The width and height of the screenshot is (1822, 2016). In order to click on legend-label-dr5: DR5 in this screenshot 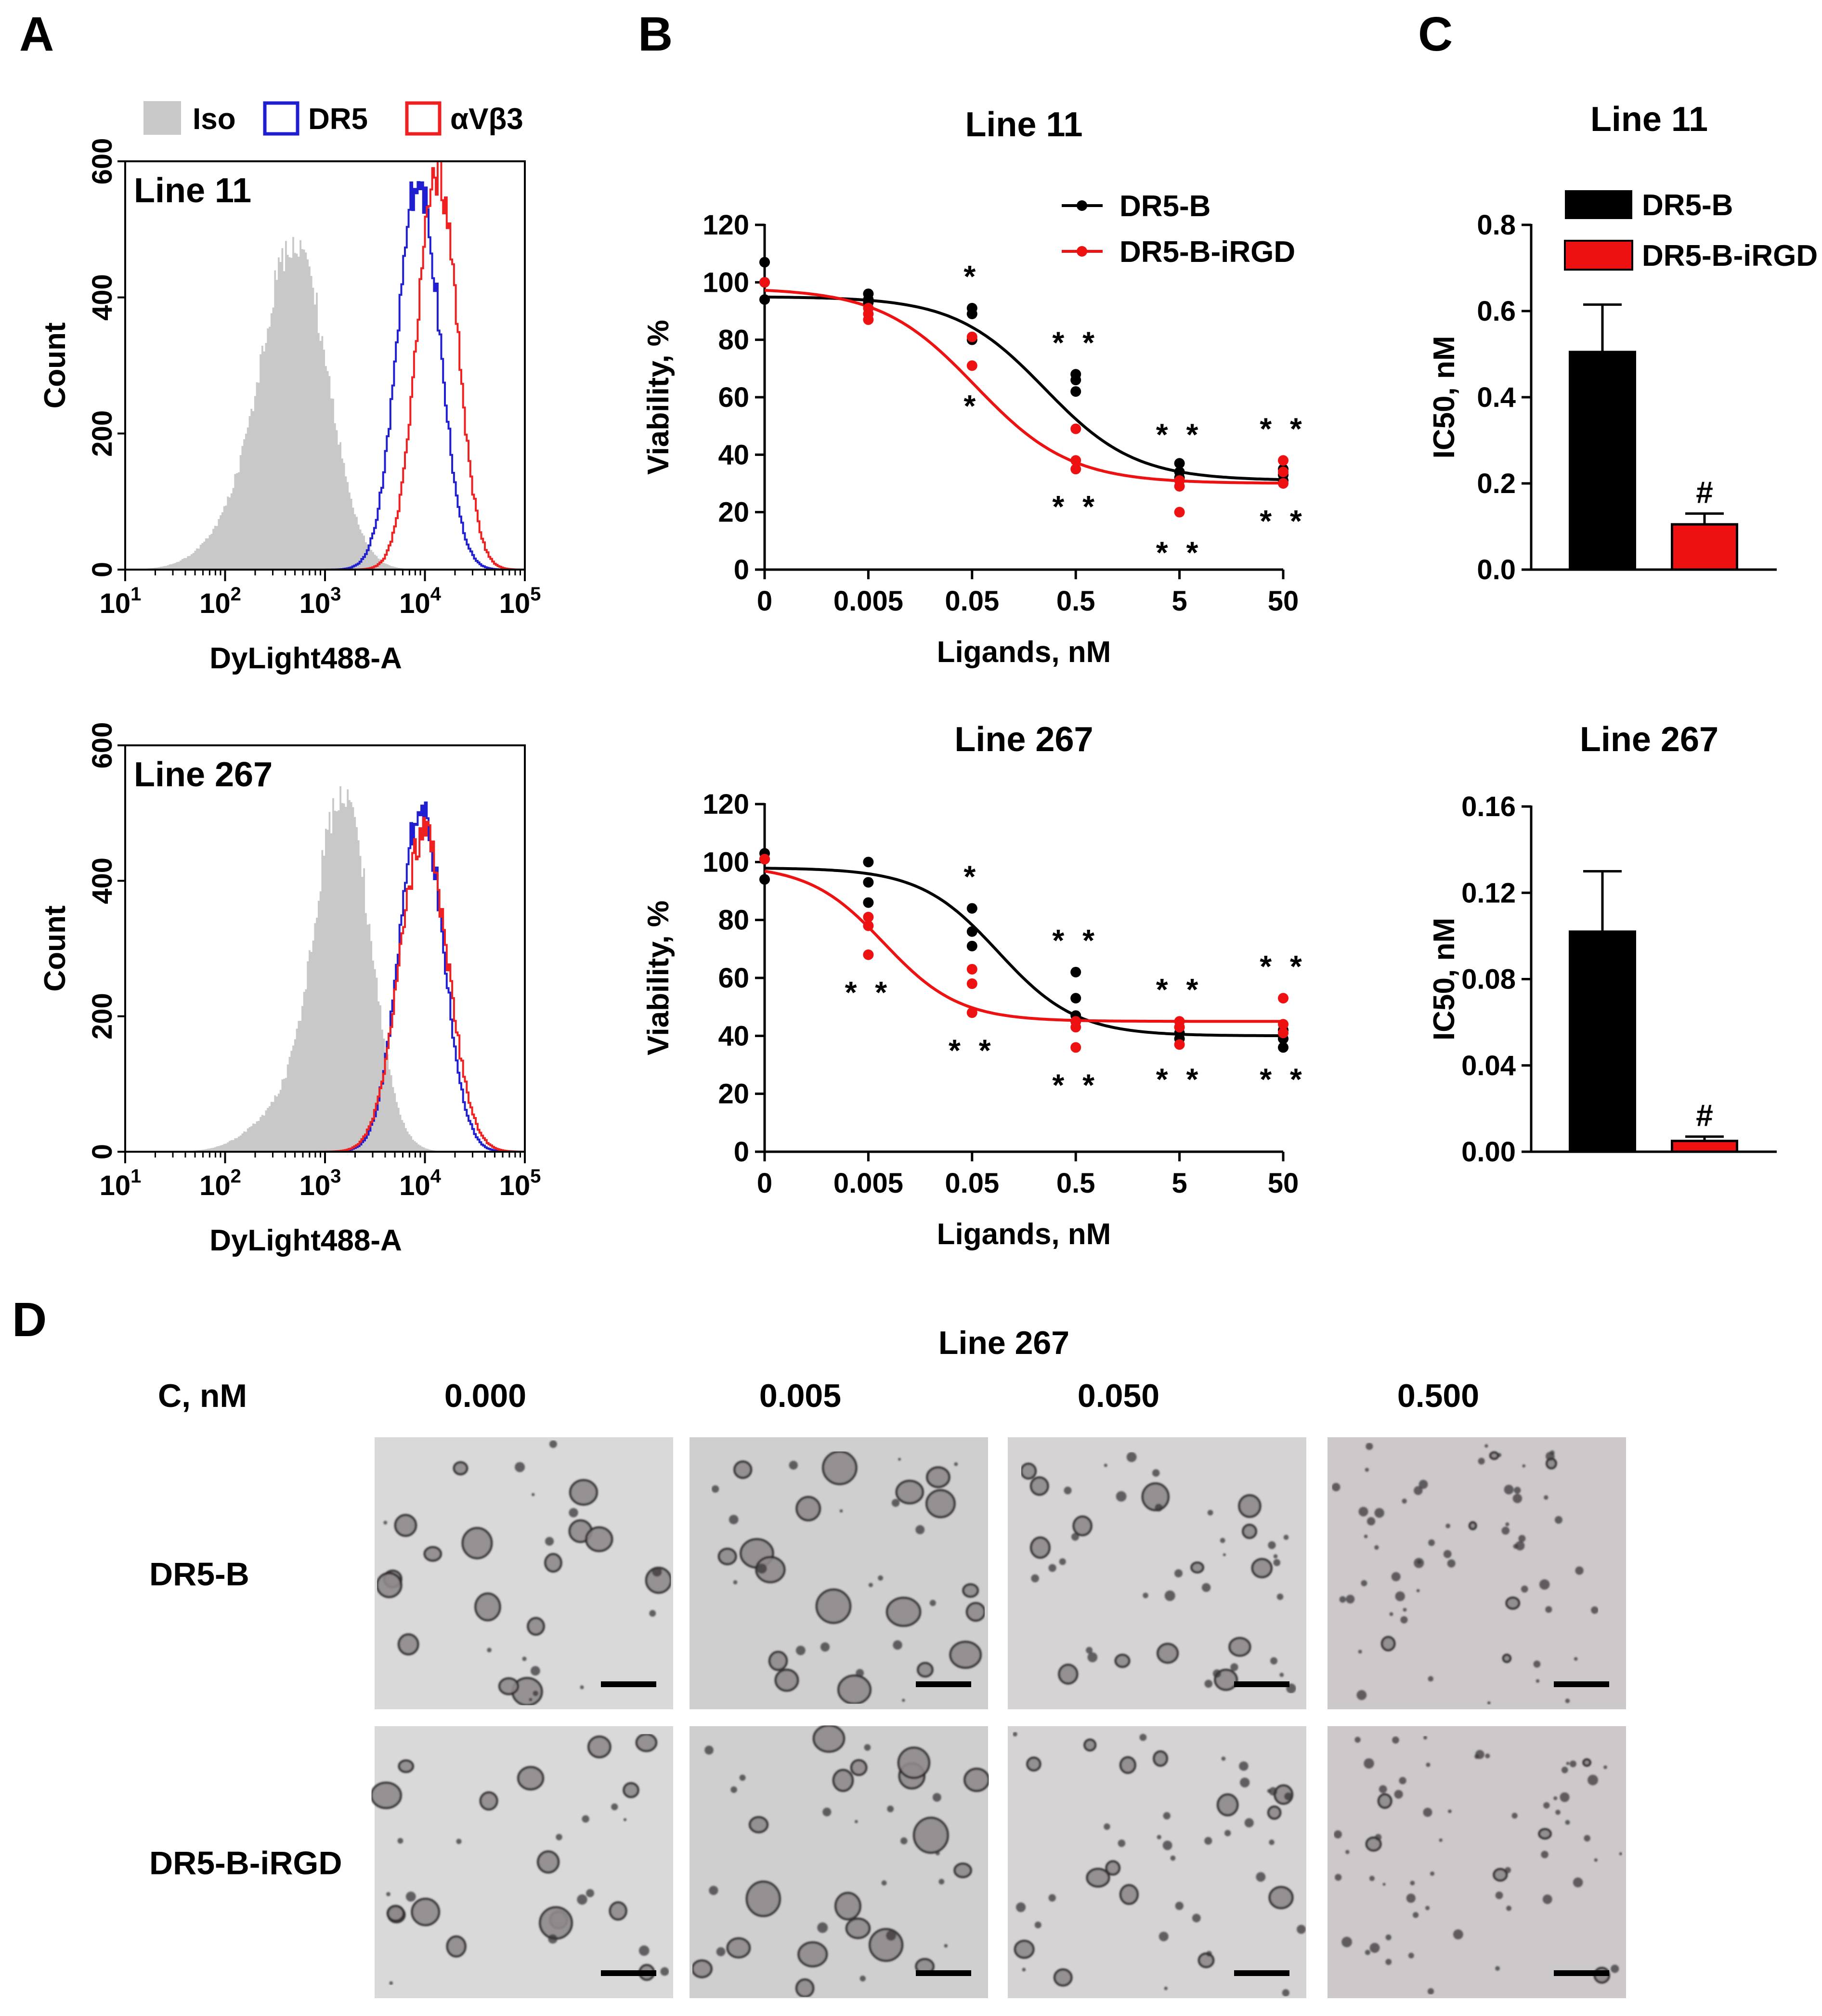, I will do `click(338, 119)`.